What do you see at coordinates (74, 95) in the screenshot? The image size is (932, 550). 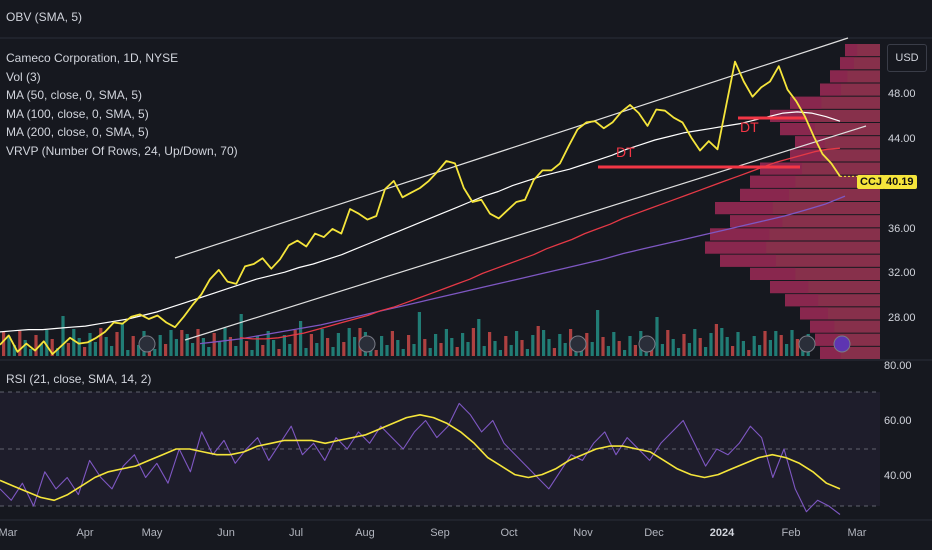 I see `legend-ma50: MA (50, close, 0, SMA, 5)` at bounding box center [74, 95].